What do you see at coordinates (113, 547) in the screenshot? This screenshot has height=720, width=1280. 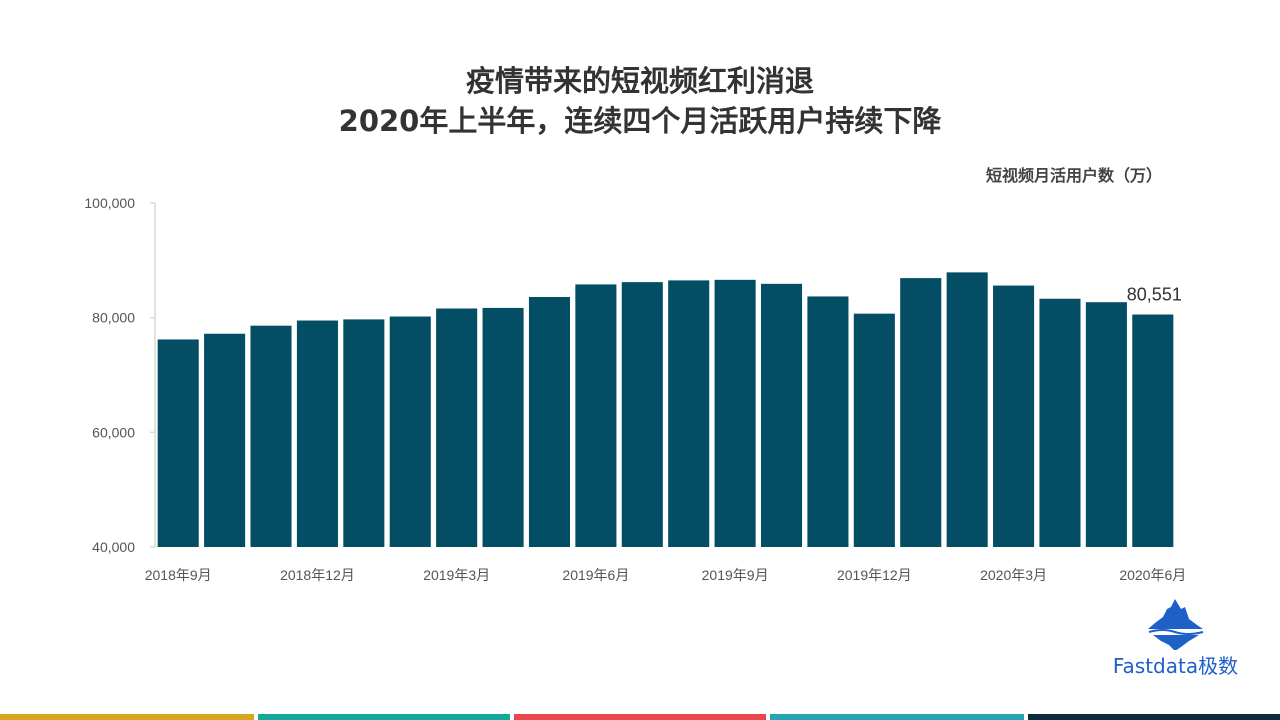 I see `y-tick-label: 40,000` at bounding box center [113, 547].